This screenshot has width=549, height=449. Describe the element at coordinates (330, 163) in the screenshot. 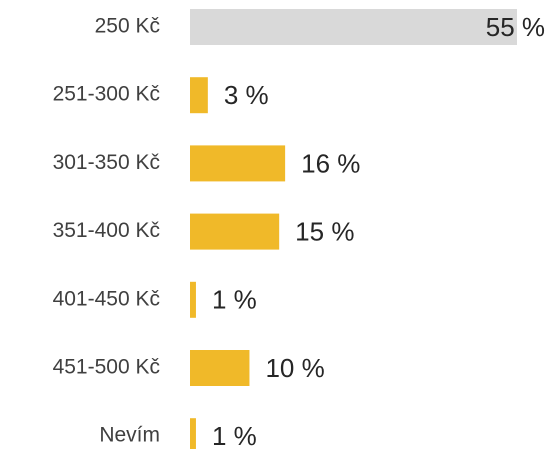

I see `value-label: 16 %` at that location.